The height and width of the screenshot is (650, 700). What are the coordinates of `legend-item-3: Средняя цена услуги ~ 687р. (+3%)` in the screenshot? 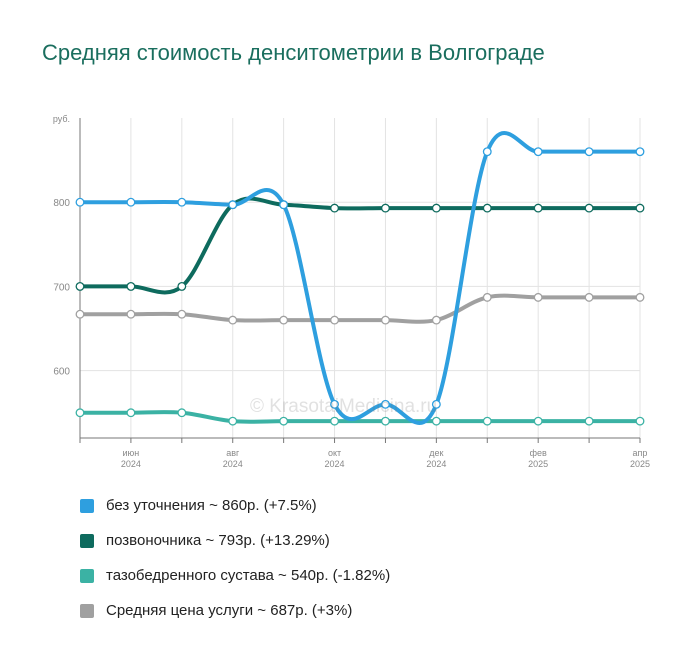 It's located at (235, 610).